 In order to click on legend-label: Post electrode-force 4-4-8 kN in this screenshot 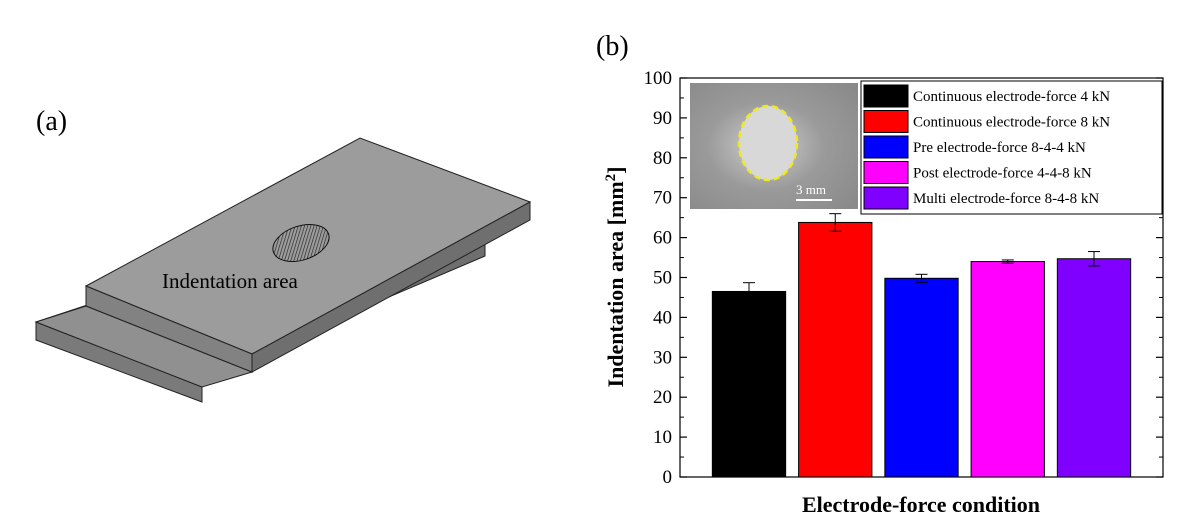, I will do `click(1002, 174)`.